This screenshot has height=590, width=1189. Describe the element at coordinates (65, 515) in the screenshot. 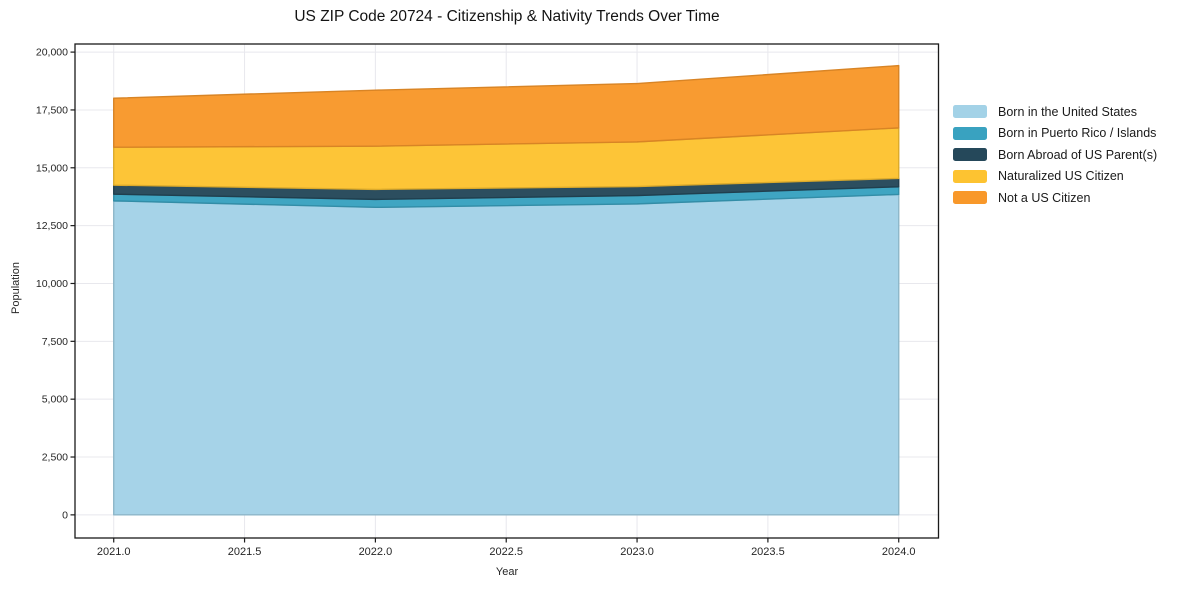

I see `y-tick-label: 0` at that location.